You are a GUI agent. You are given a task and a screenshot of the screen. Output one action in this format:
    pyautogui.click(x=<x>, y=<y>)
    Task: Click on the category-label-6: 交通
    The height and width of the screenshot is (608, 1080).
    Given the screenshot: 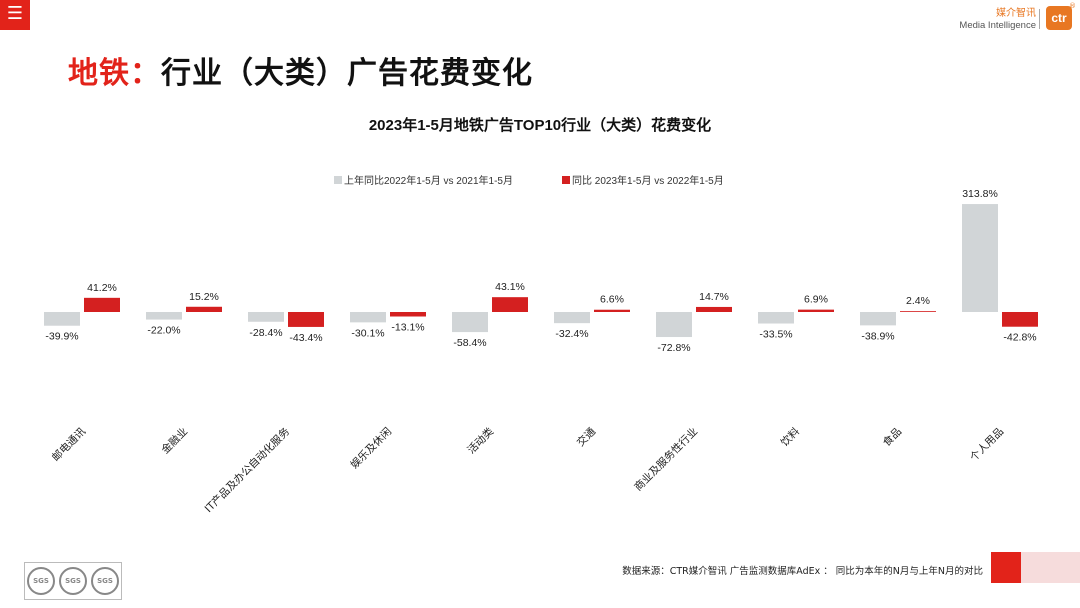 What is the action you would take?
    pyautogui.click(x=586, y=437)
    